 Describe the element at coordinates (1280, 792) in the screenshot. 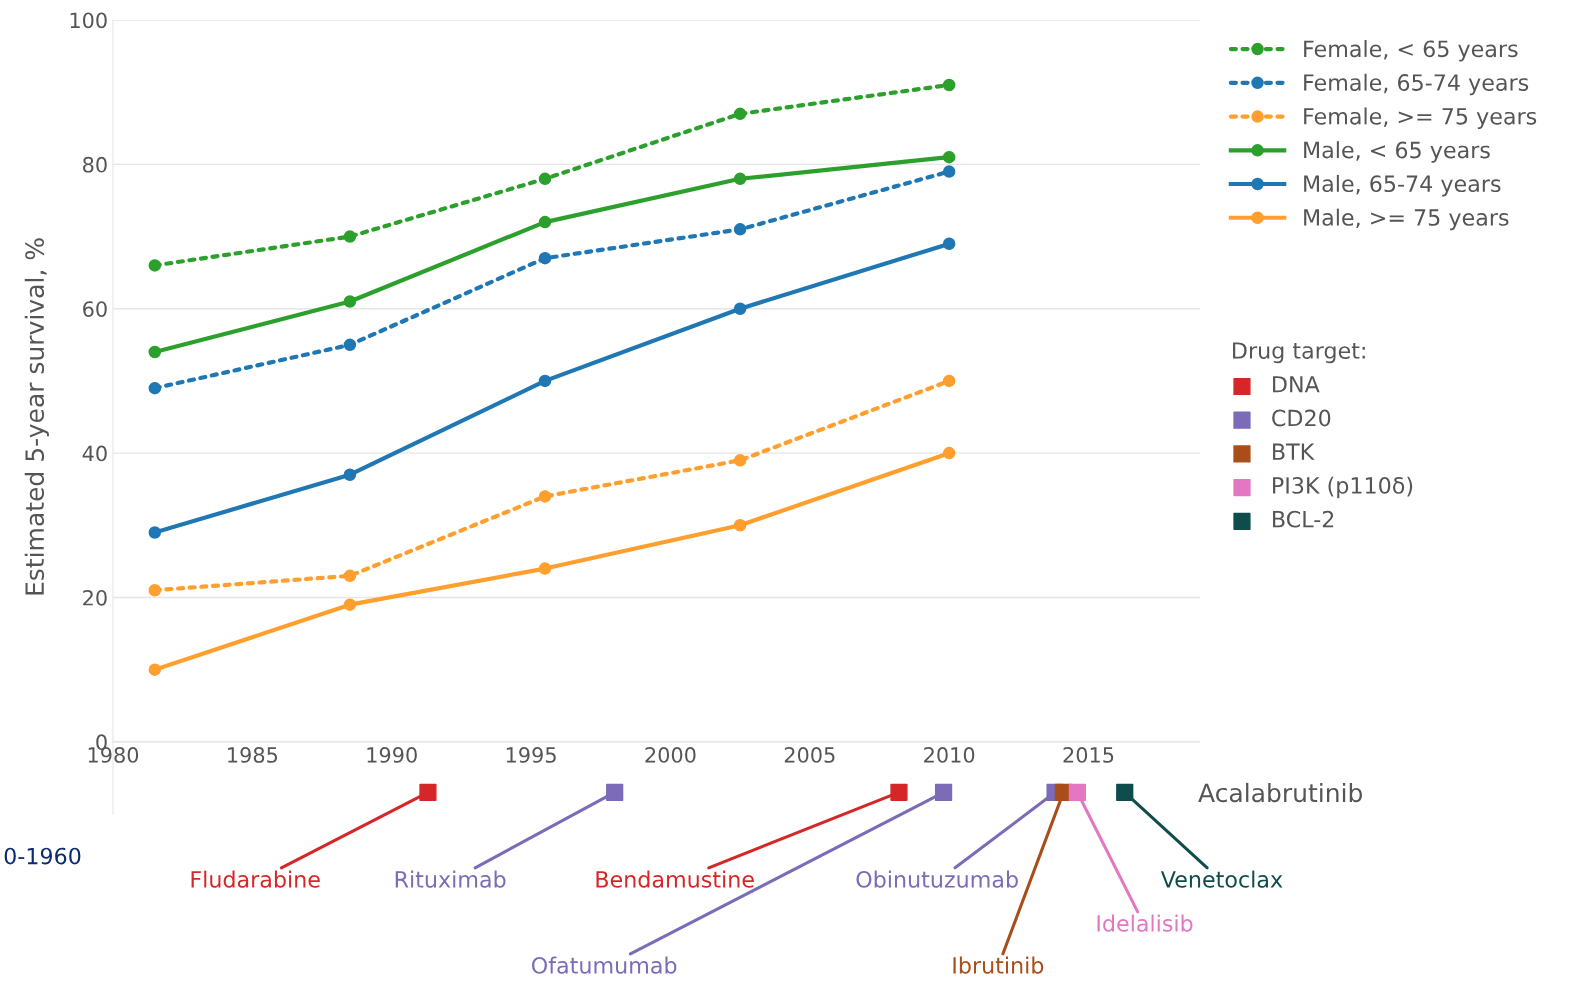

I see `annotation: Acalabrutinib` at that location.